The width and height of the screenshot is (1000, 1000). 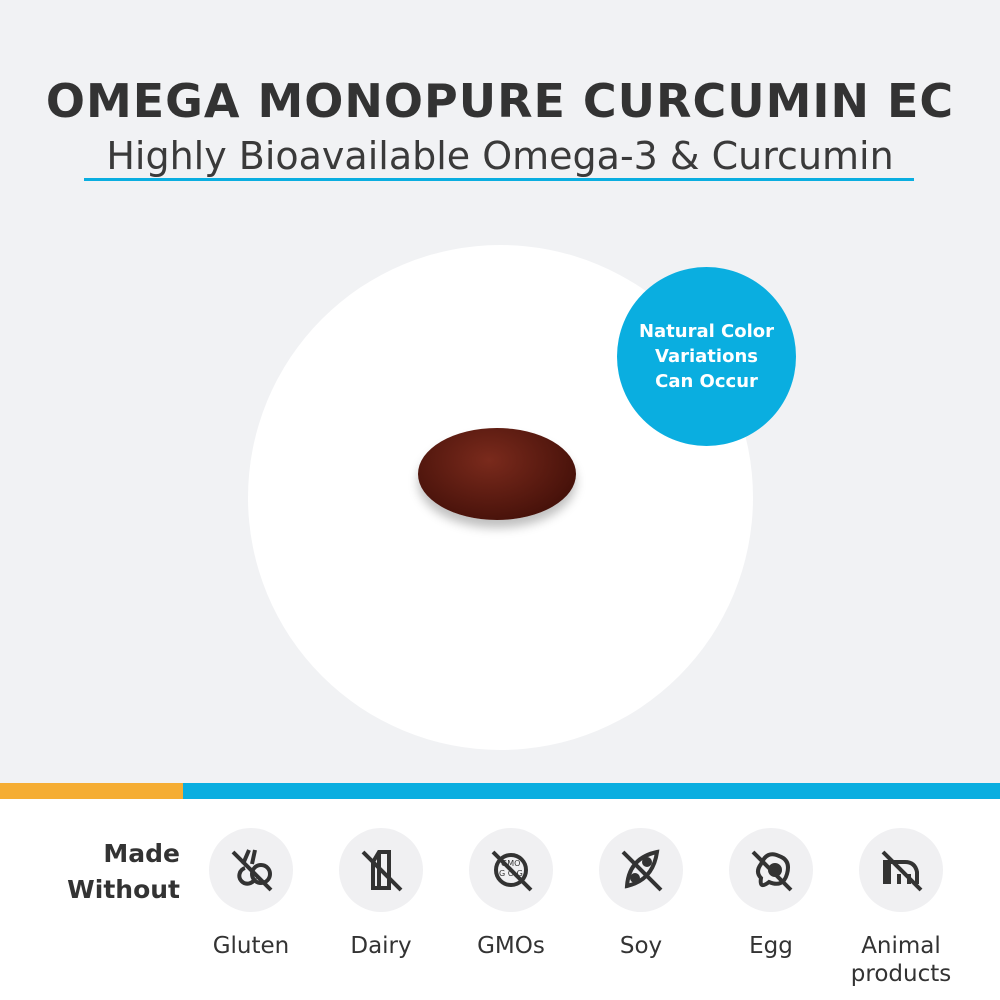 I want to click on made-without-item: Gluten, so click(x=251, y=894).